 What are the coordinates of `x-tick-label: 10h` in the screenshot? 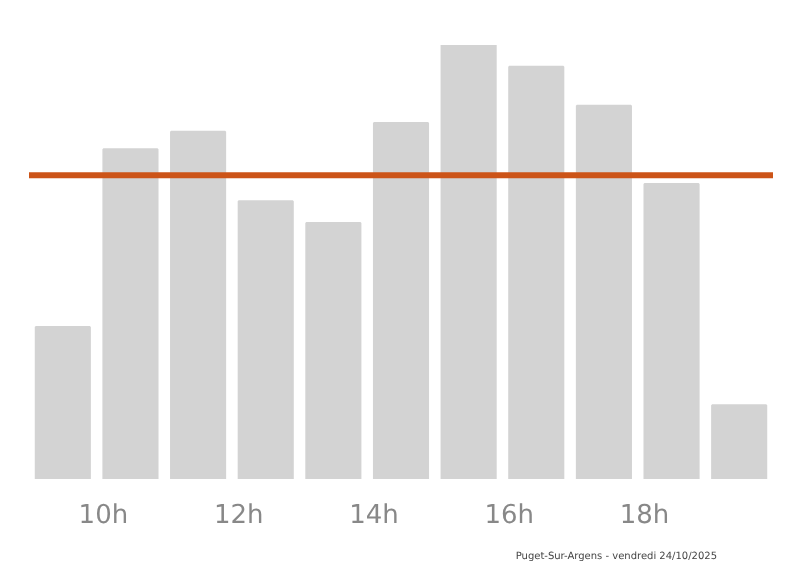 It's located at (103, 516).